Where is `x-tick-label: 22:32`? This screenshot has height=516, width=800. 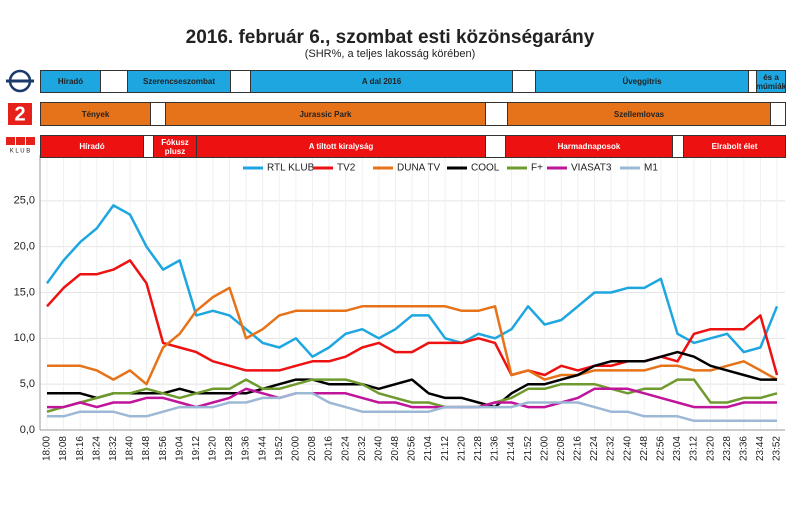
x-tick-label: 22:32 is located at coordinates (611, 448).